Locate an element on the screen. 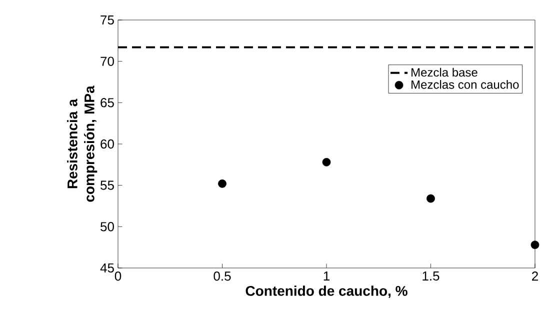  y-tick-label: 70 is located at coordinates (107, 61).